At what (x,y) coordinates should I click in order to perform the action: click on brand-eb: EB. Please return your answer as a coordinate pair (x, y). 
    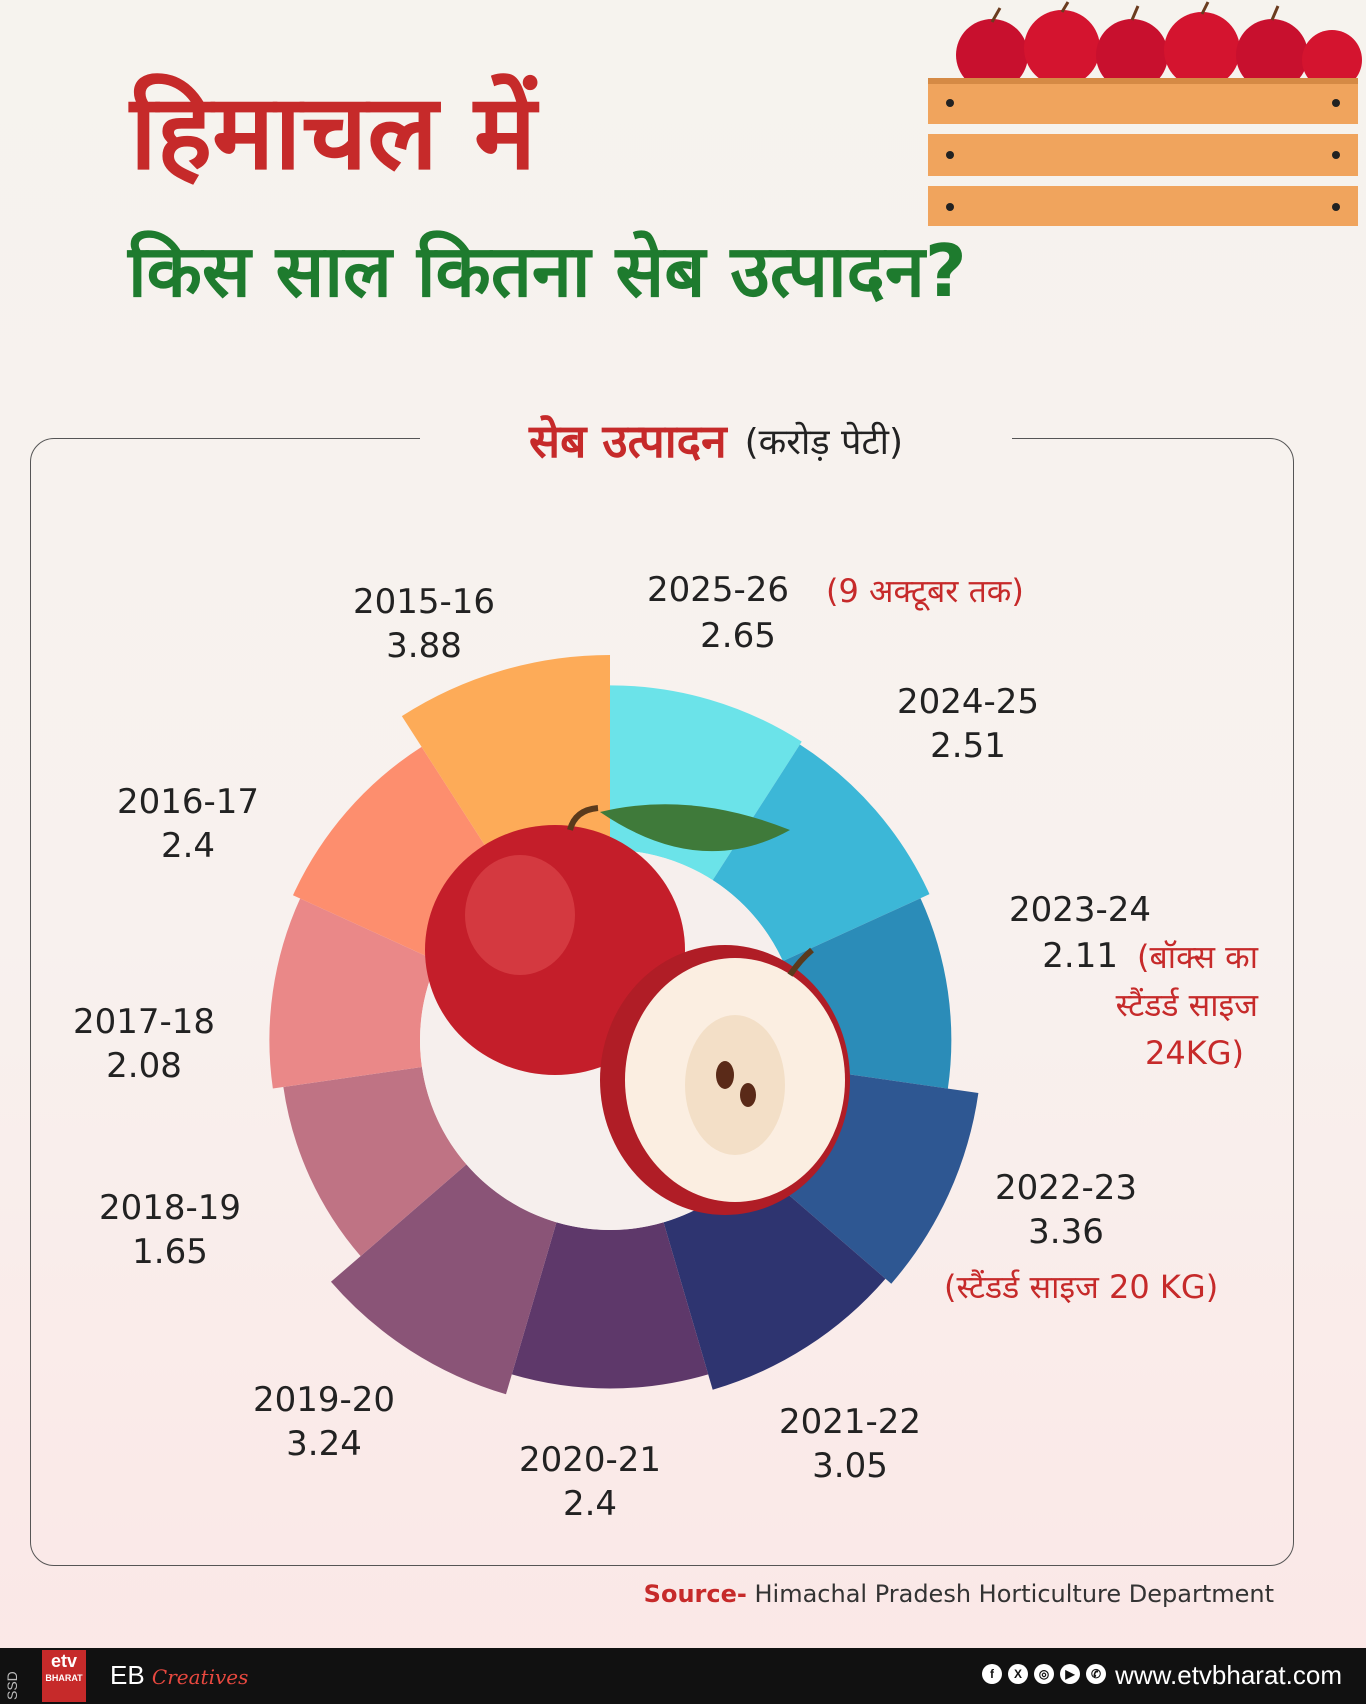
    Looking at the image, I should click on (127, 1675).